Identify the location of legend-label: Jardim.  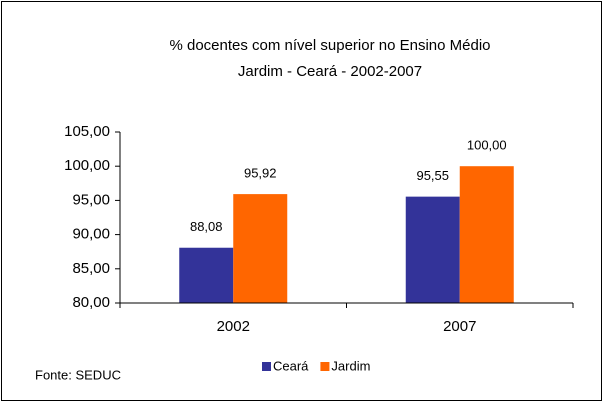
(350, 365).